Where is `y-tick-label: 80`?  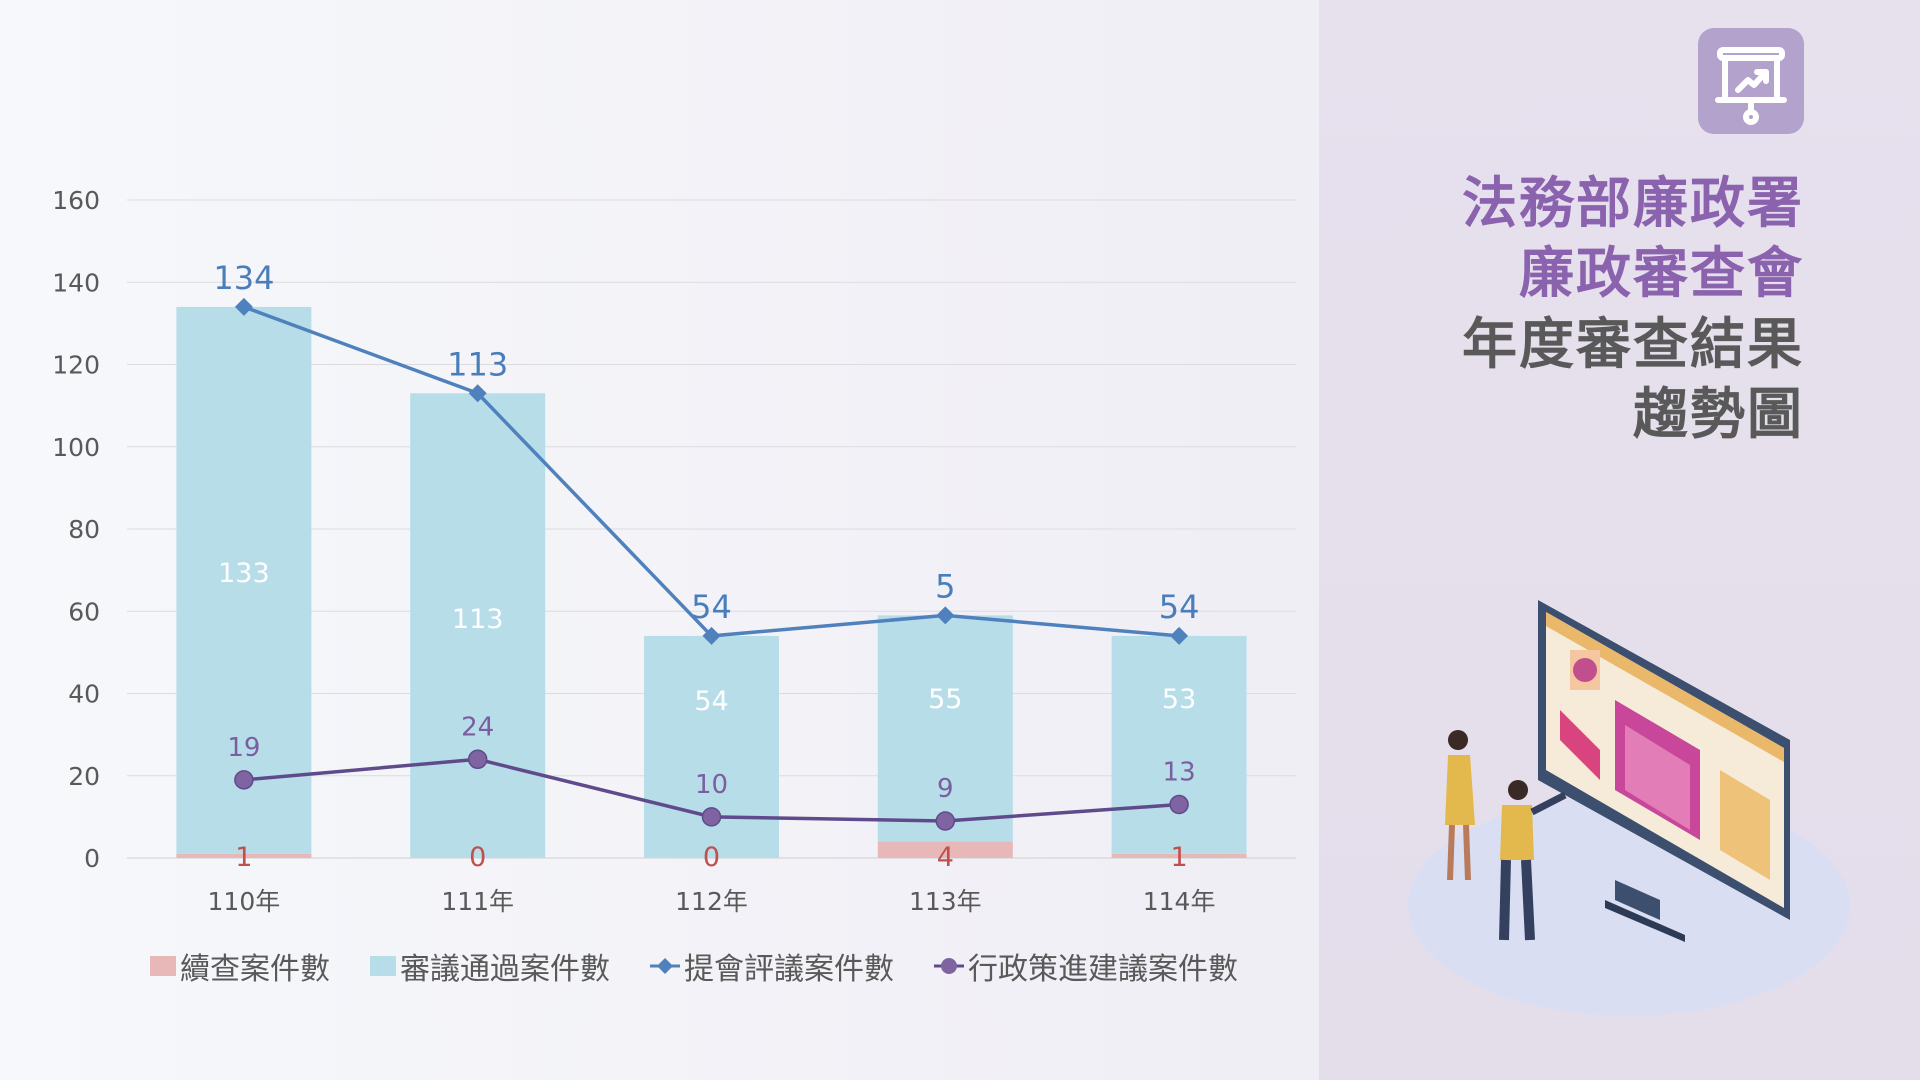
y-tick-label: 80 is located at coordinates (84, 529).